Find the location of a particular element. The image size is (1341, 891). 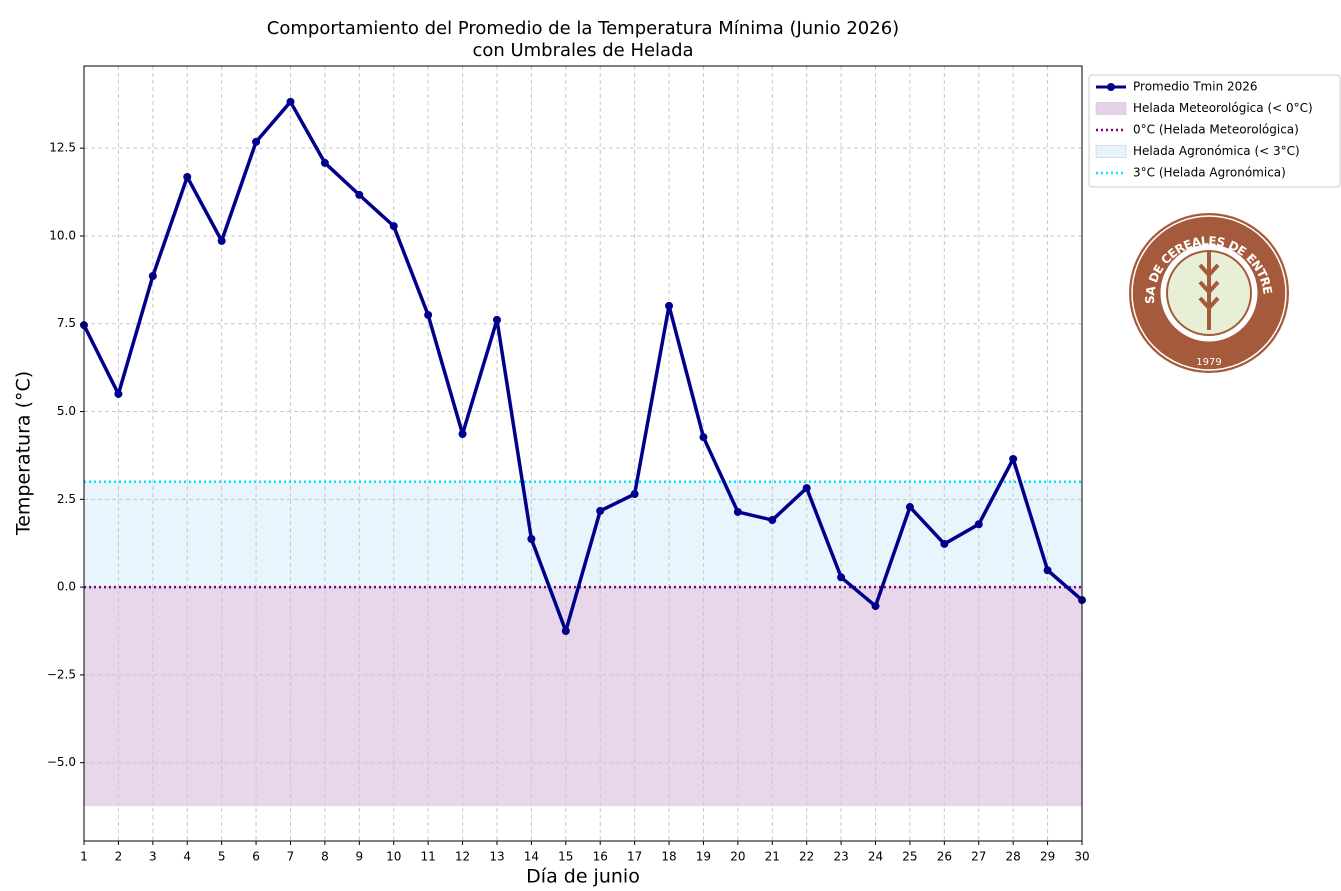

x-tick-label: 26 is located at coordinates (944, 857).